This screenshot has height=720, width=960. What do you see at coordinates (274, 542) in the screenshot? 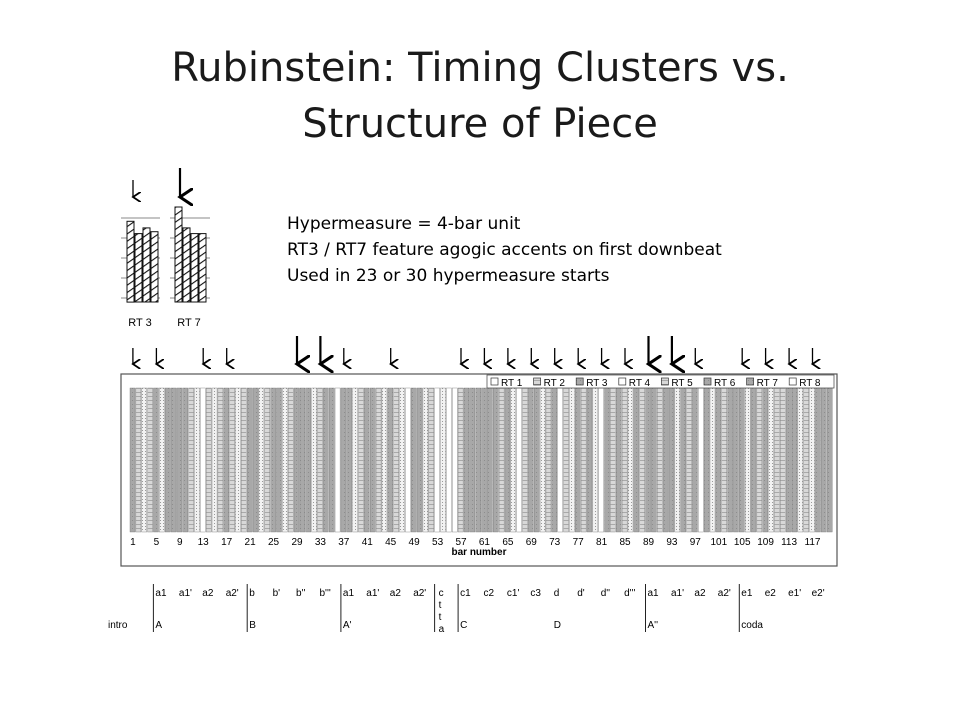
I see `x-tick-25: 25` at bounding box center [274, 542].